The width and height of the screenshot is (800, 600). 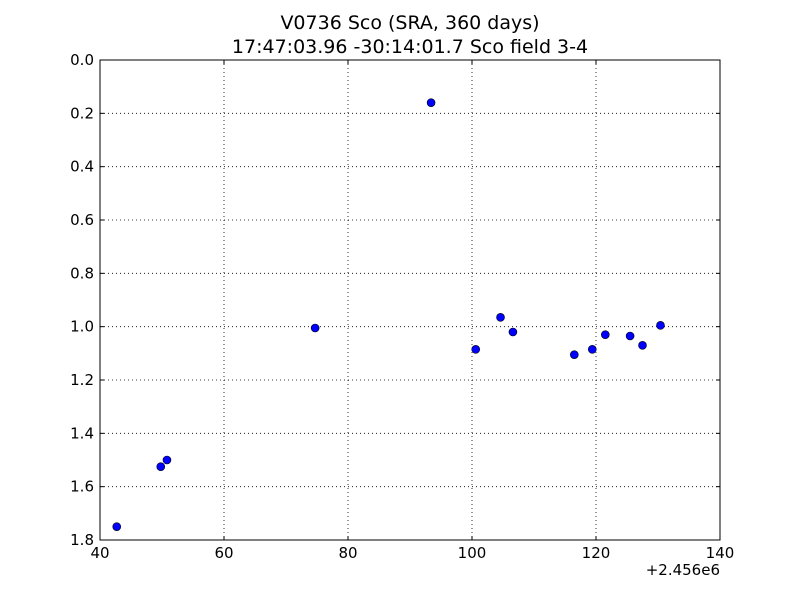 I want to click on chart-title: V0736 Sco (SRA, 360 days), so click(x=409, y=23).